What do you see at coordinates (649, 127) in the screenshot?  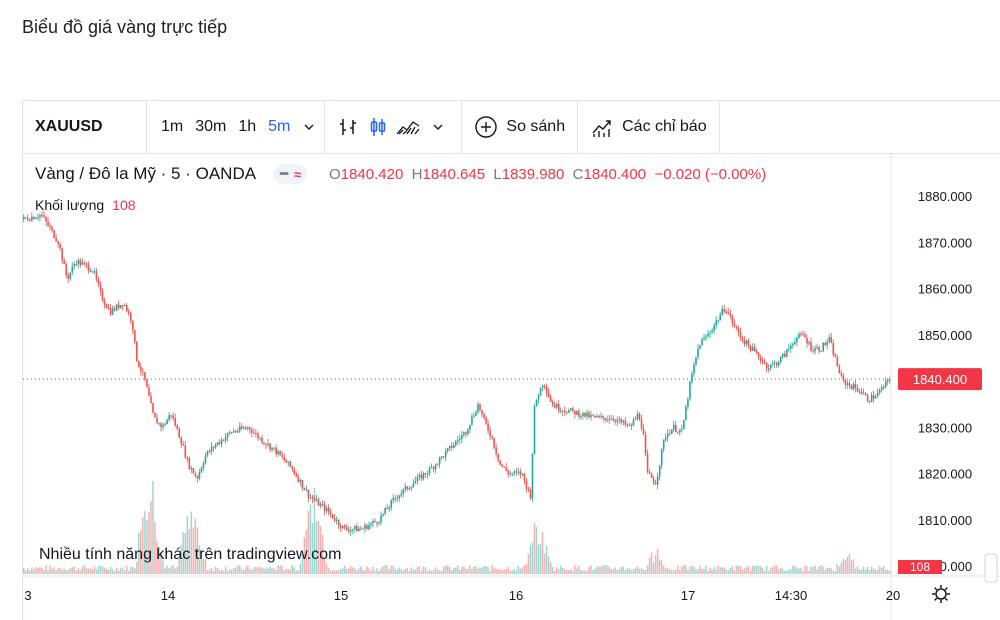 I see `indicators-button: Các chỉ báo` at bounding box center [649, 127].